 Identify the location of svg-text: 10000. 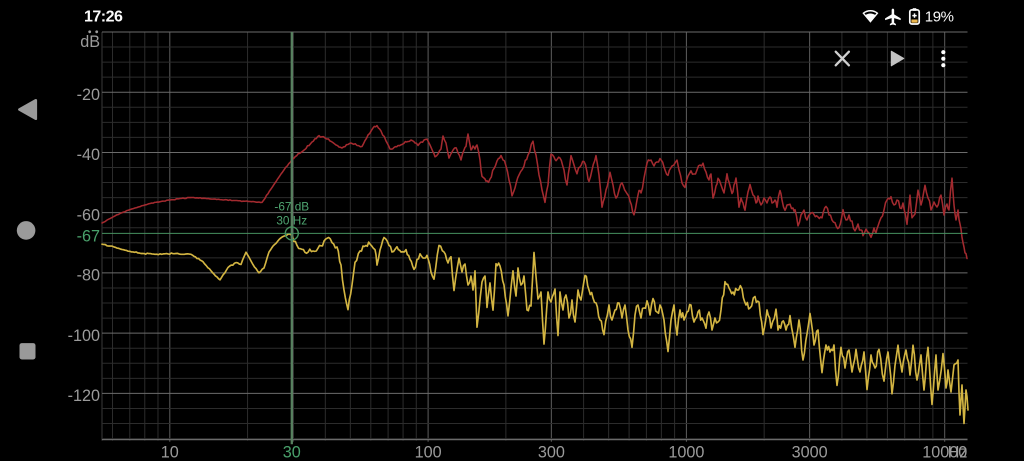
(944, 452).